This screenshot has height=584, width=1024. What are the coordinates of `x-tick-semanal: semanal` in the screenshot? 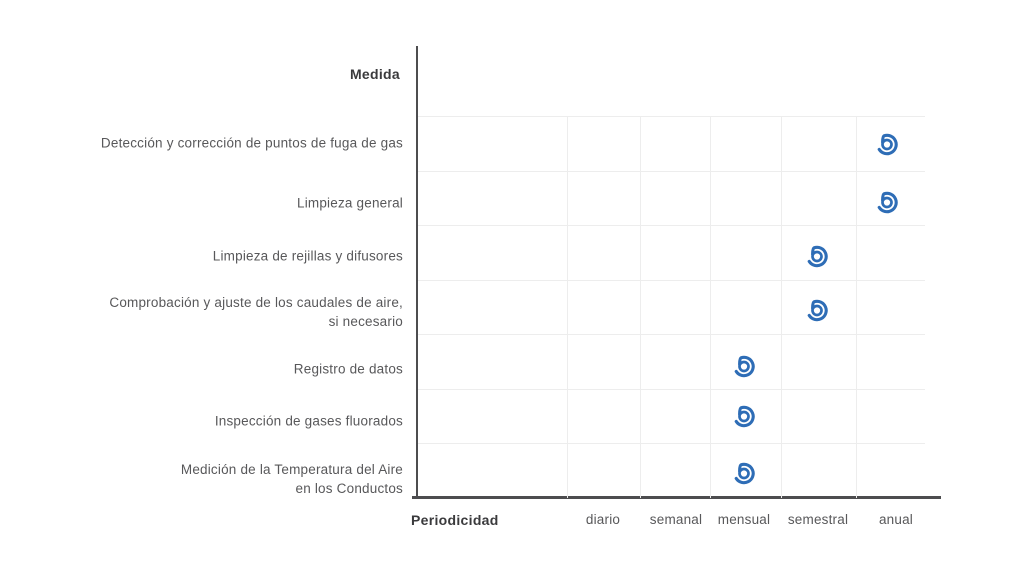 It's located at (676, 519).